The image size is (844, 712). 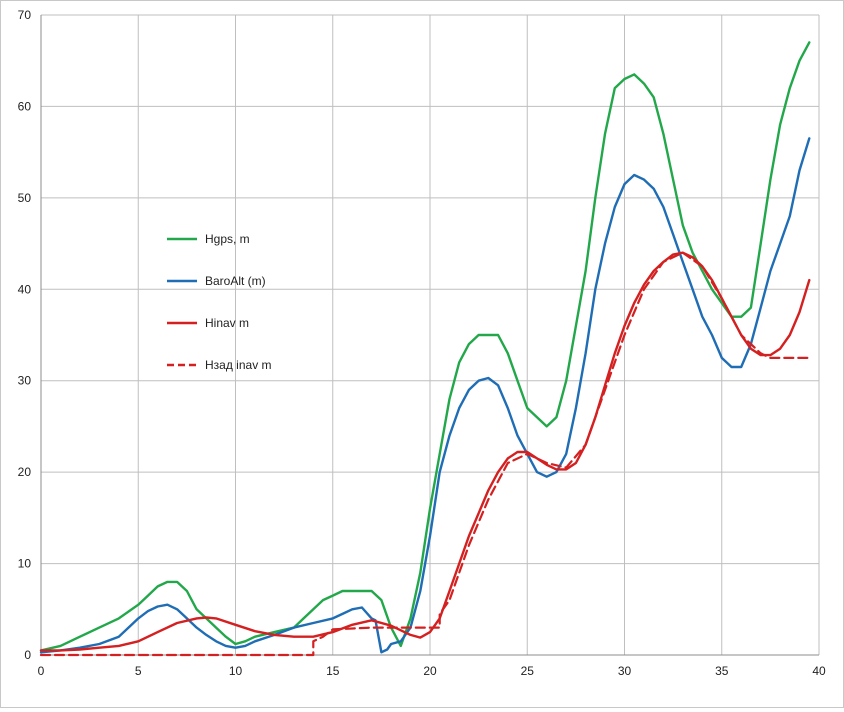 I want to click on legend-label: Hinav m, so click(x=227, y=323).